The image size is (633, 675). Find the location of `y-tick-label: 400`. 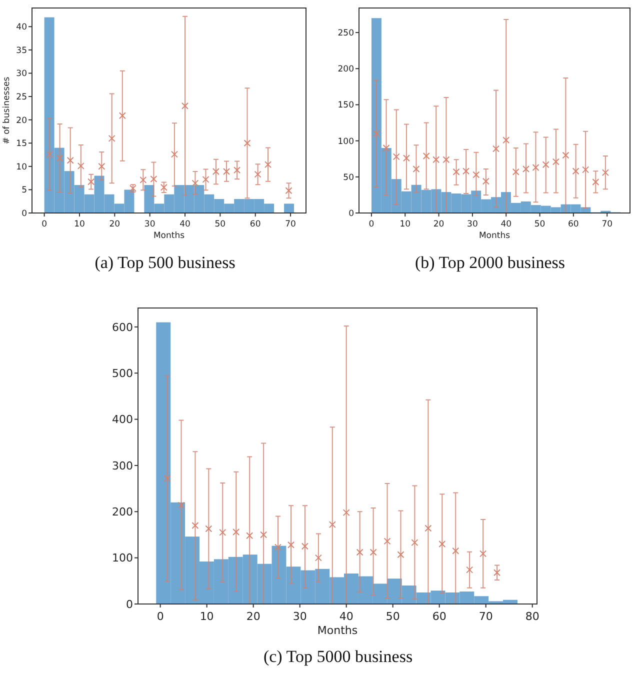

y-tick-label: 400 is located at coordinates (122, 419).